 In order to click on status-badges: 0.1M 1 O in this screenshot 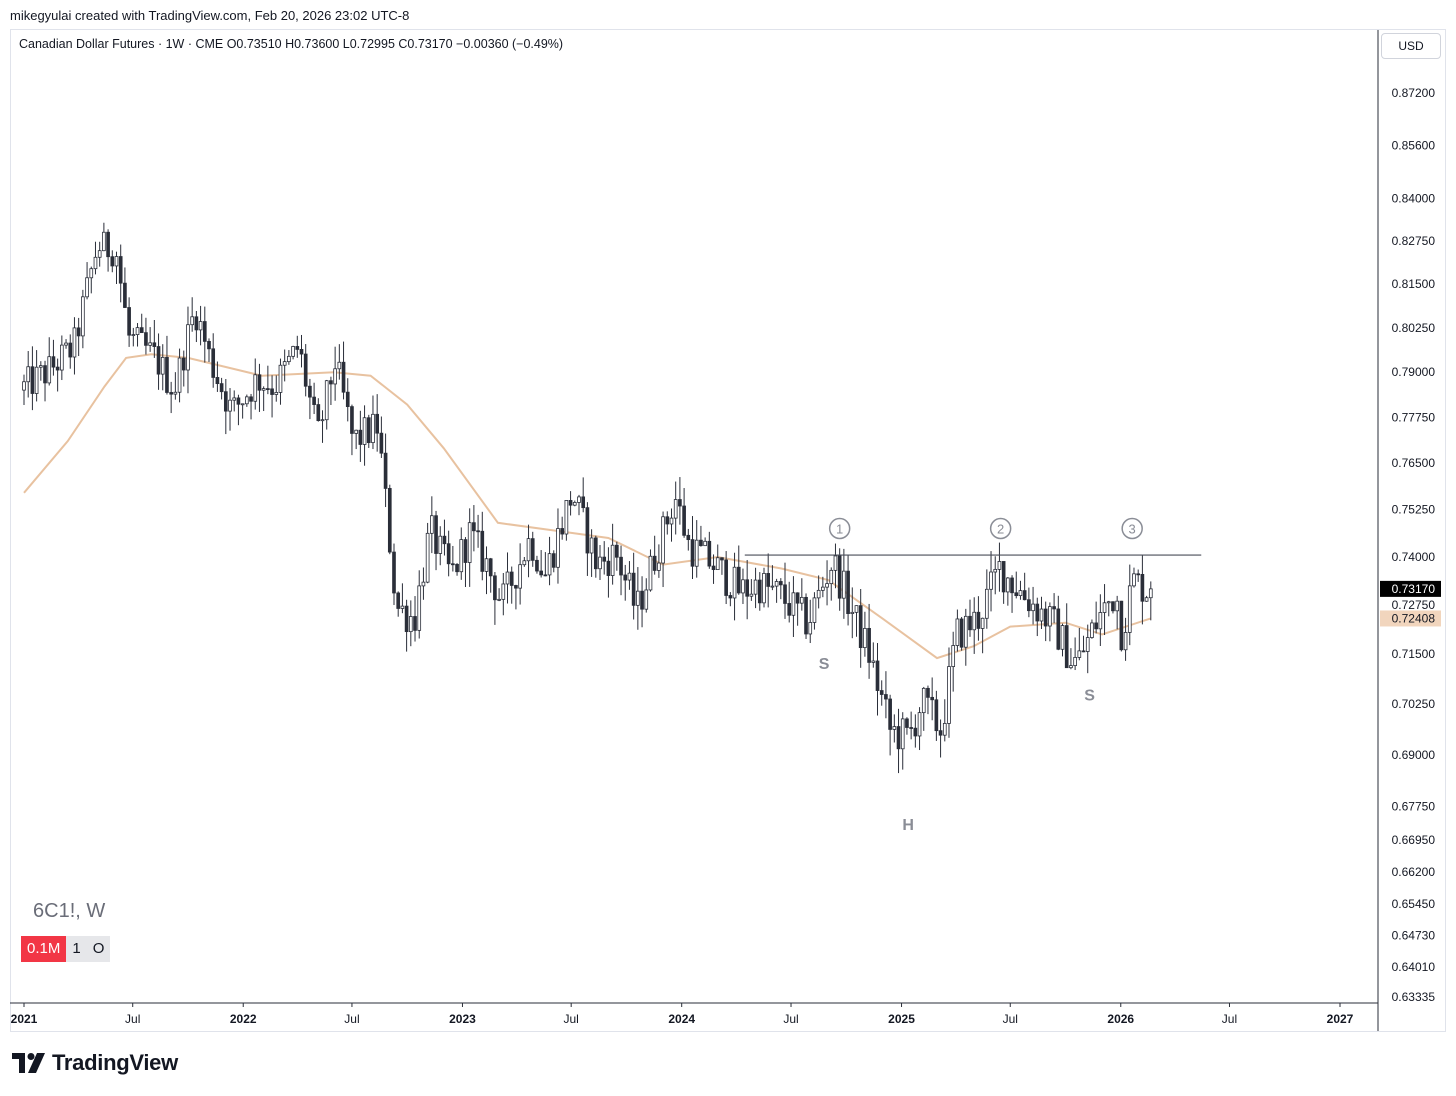, I will do `click(66, 949)`.